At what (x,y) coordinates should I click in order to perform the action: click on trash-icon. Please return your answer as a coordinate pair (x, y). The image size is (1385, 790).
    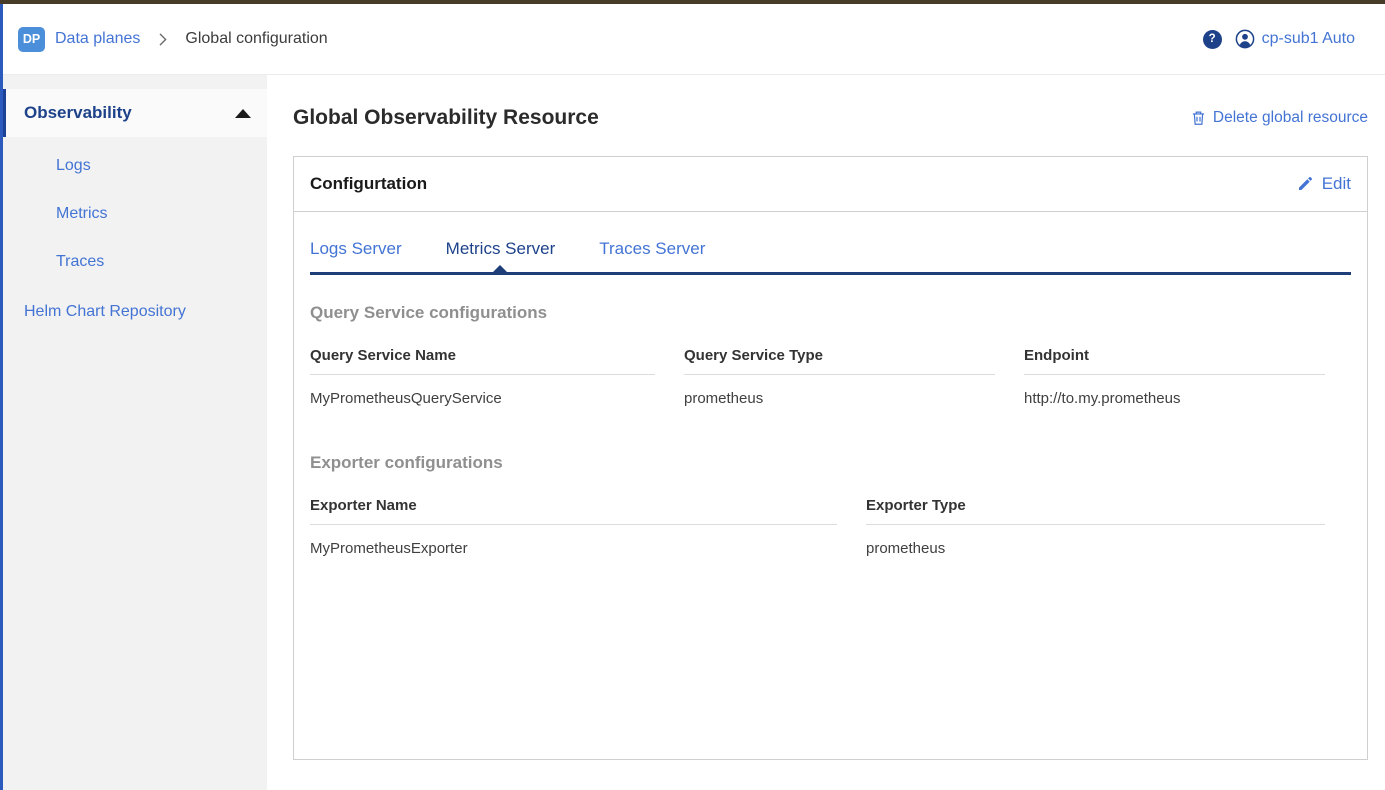
    Looking at the image, I should click on (1198, 118).